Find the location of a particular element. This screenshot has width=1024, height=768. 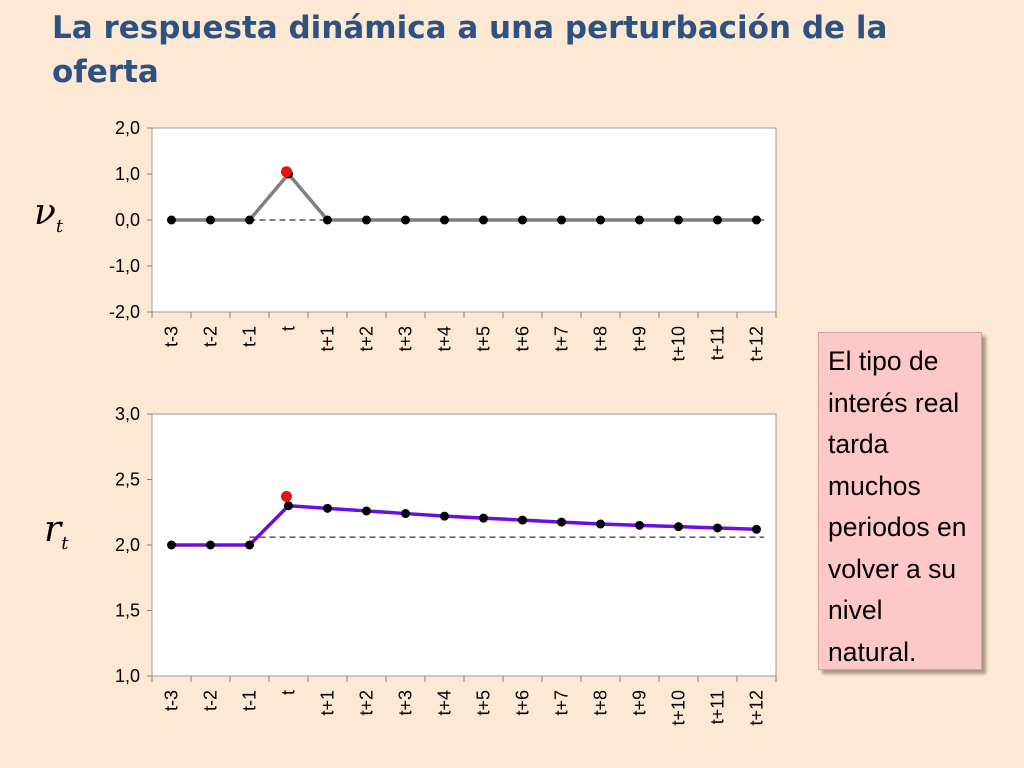

y-tick-label: 3,0 is located at coordinates (127, 414).